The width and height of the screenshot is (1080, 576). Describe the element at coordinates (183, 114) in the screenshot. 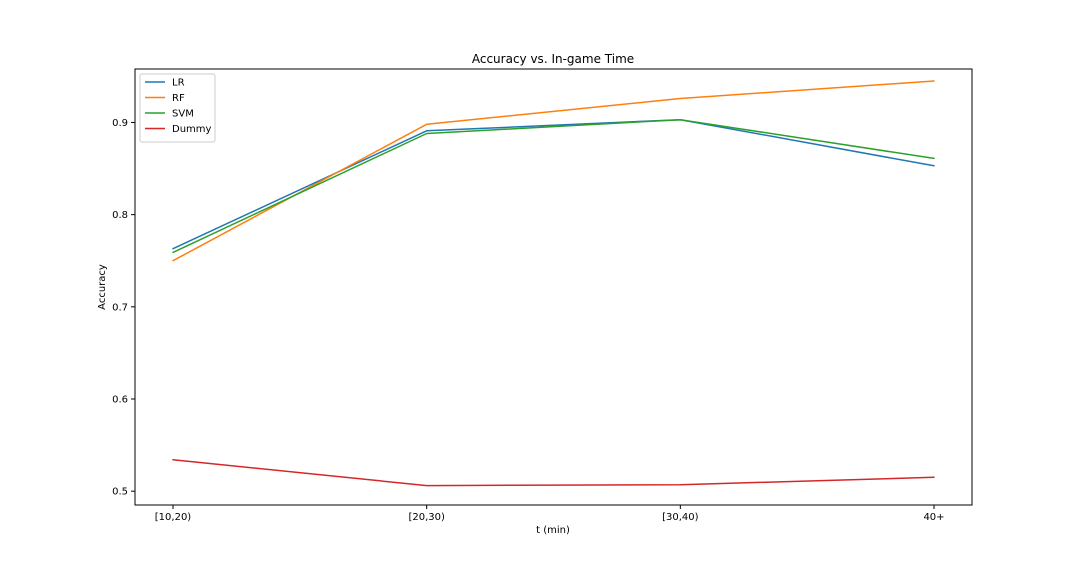

I see `legend-label-svm: SVM` at that location.